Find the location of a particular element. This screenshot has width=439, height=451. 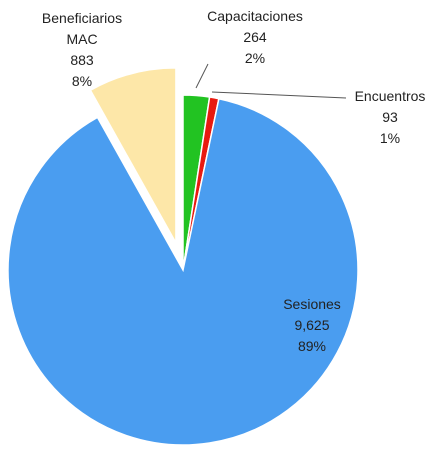

value-labels: 9,625 is located at coordinates (312, 325).